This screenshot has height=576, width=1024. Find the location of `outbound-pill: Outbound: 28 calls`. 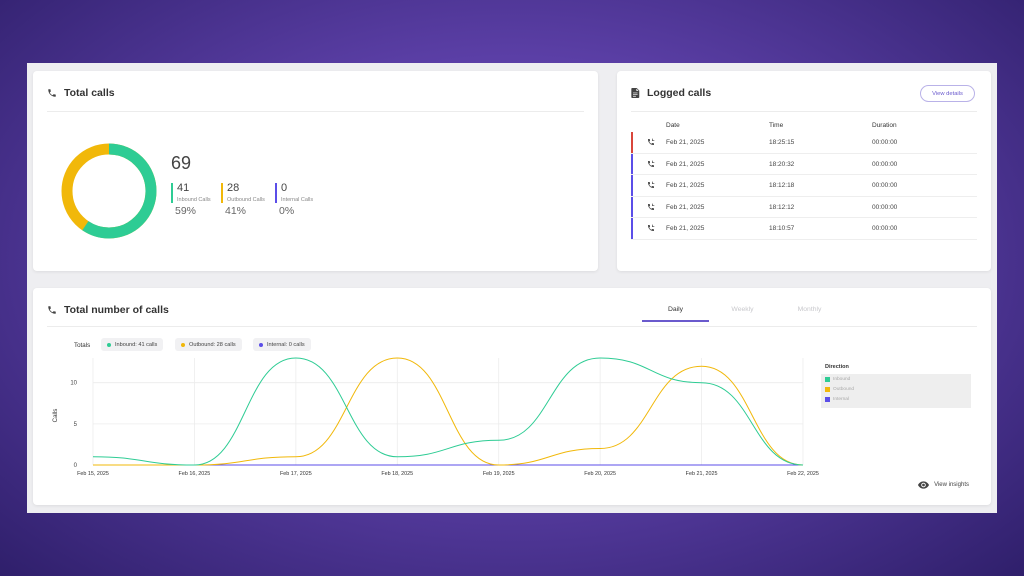

outbound-pill: Outbound: 28 calls is located at coordinates (208, 344).